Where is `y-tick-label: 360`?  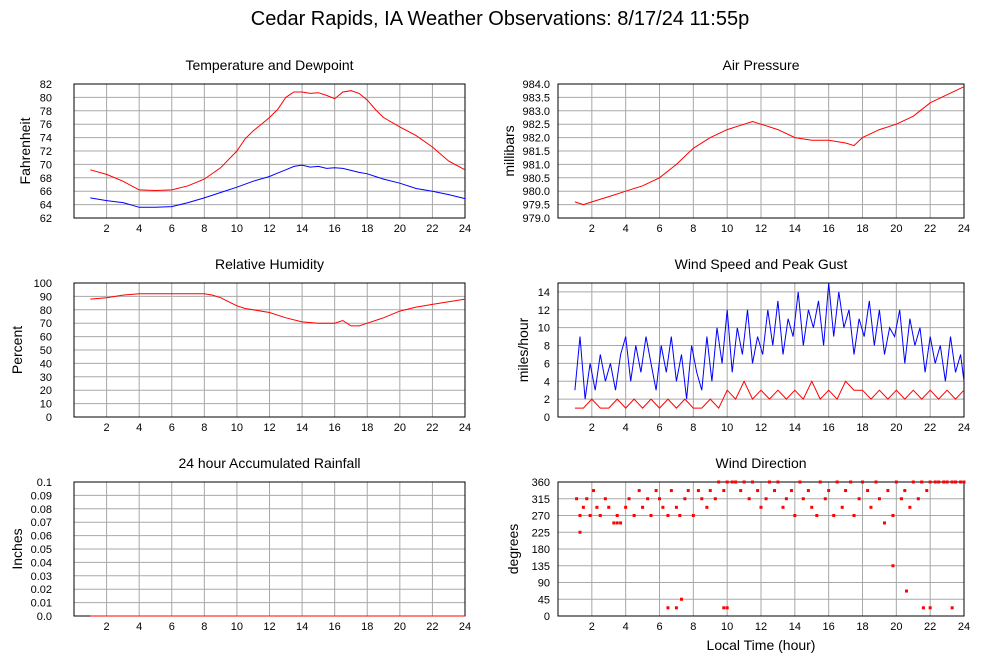
y-tick-label: 360 is located at coordinates (541, 483).